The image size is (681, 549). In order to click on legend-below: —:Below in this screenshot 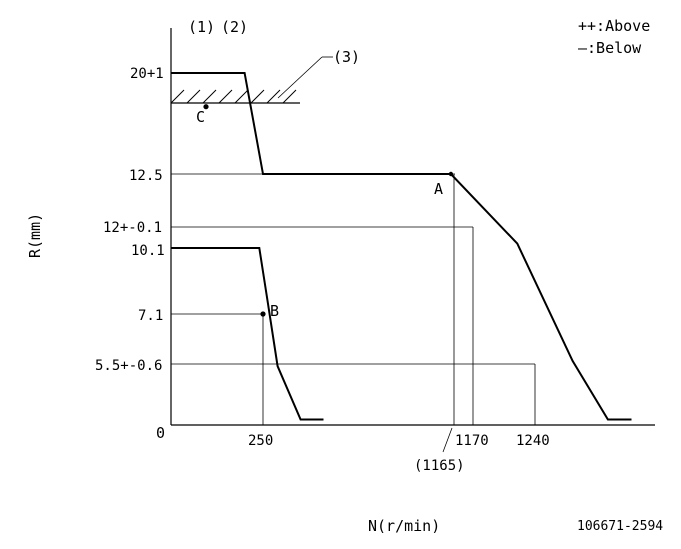, I will do `click(610, 48)`.